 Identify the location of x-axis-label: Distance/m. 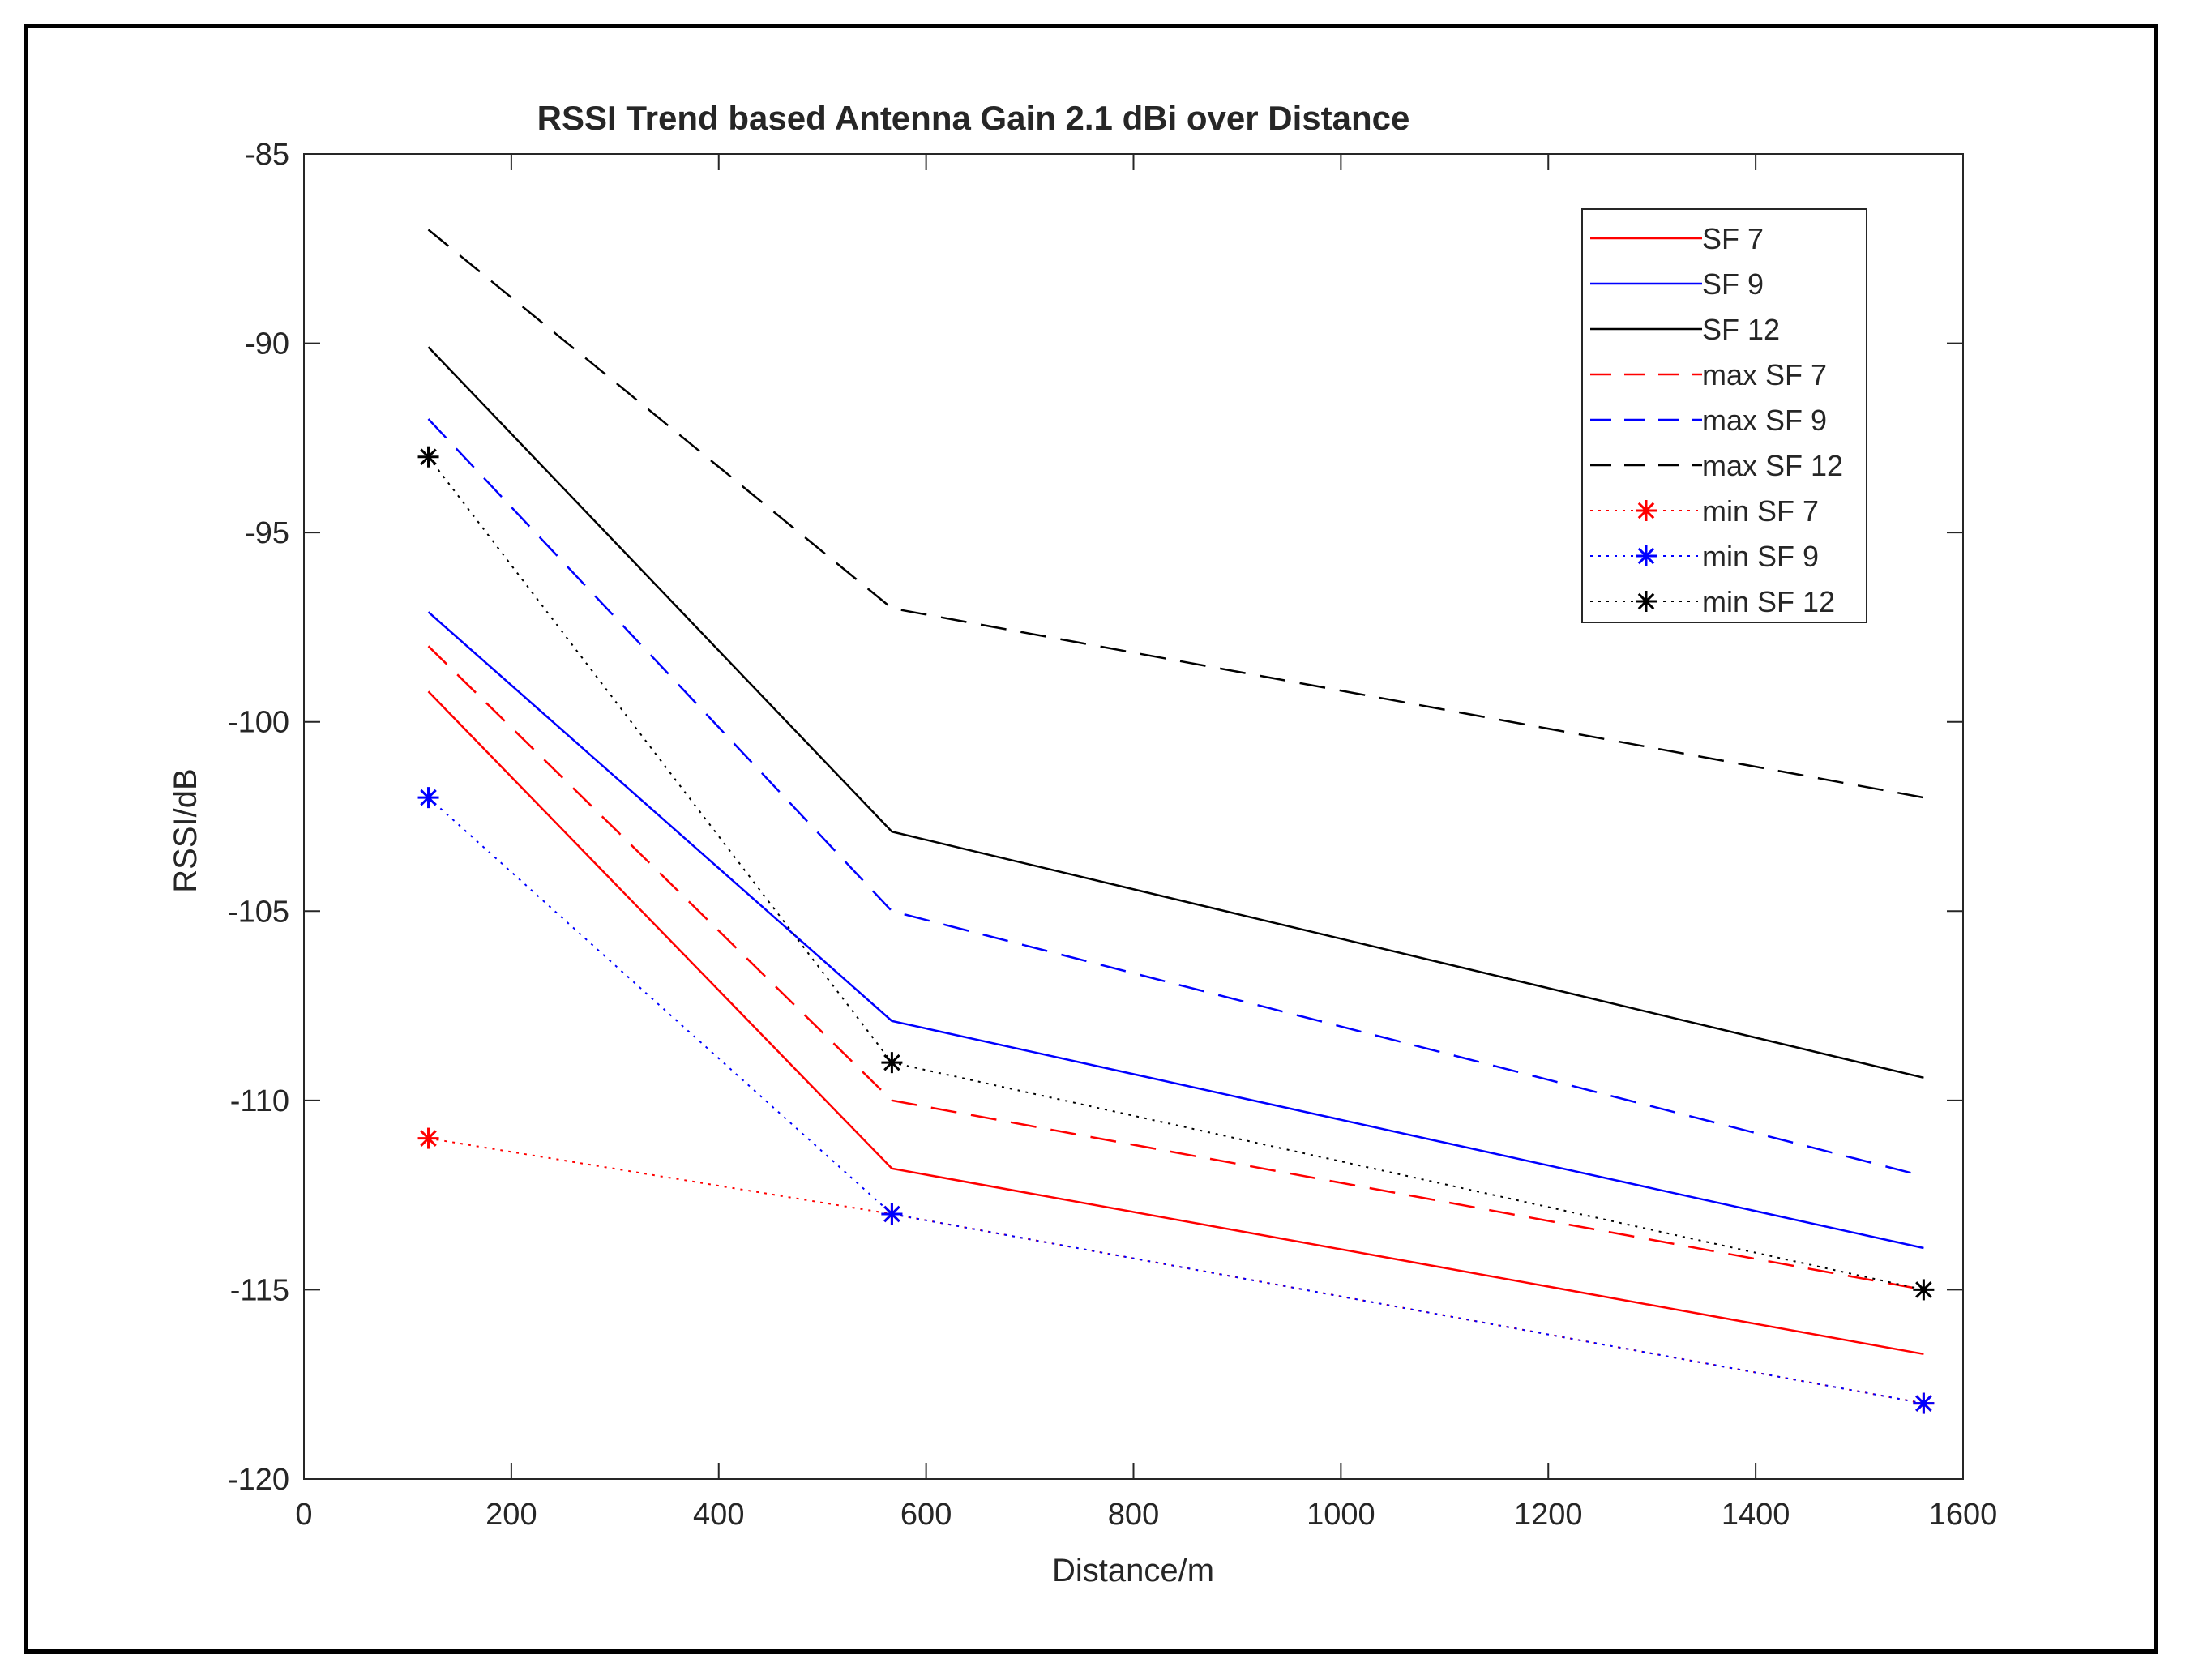
(1133, 1570).